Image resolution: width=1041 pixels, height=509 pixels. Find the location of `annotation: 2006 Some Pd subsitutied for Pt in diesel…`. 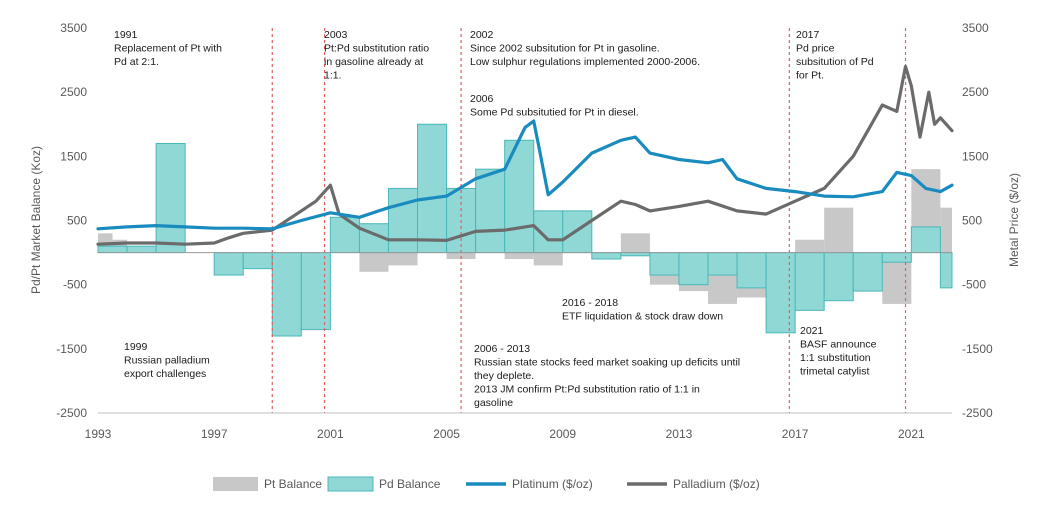

annotation: 2006 Some Pd subsitutied for Pt in diesel… is located at coordinates (554, 106).